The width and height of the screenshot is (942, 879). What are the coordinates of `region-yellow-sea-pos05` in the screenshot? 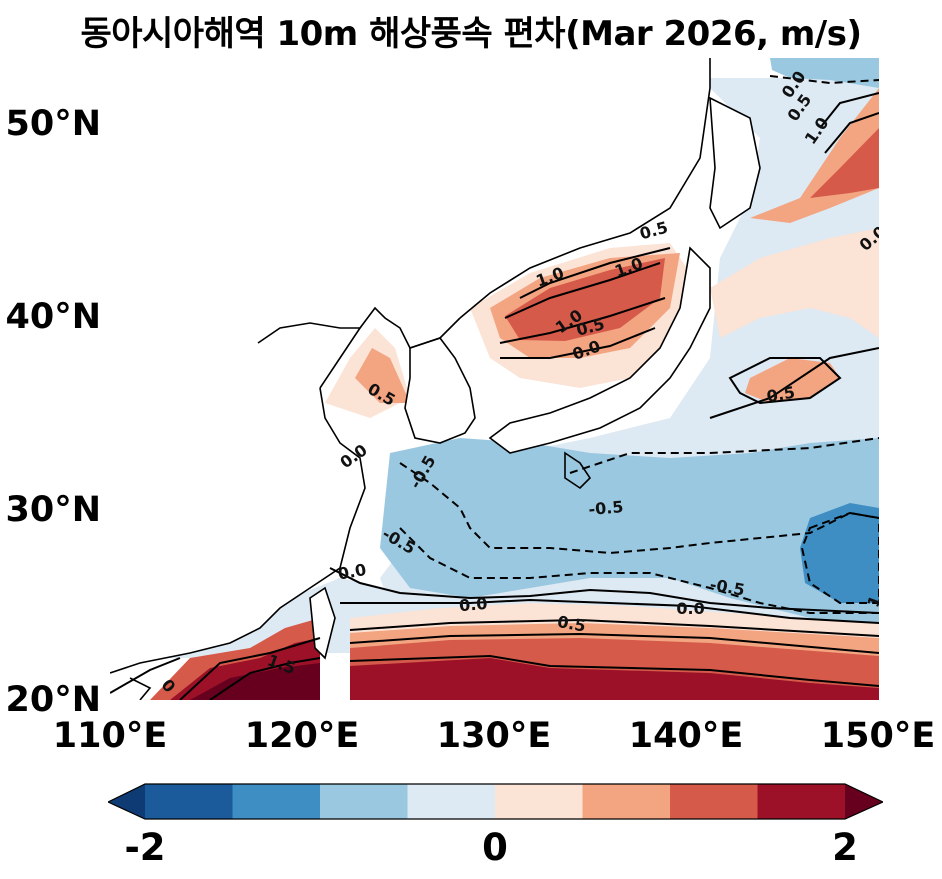 It's located at (382, 375).